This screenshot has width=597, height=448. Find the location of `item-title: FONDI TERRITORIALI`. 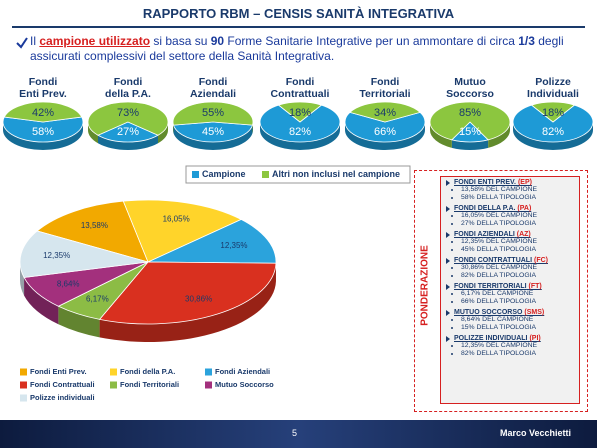

item-title: FONDI TERRITORIALI is located at coordinates (490, 286).